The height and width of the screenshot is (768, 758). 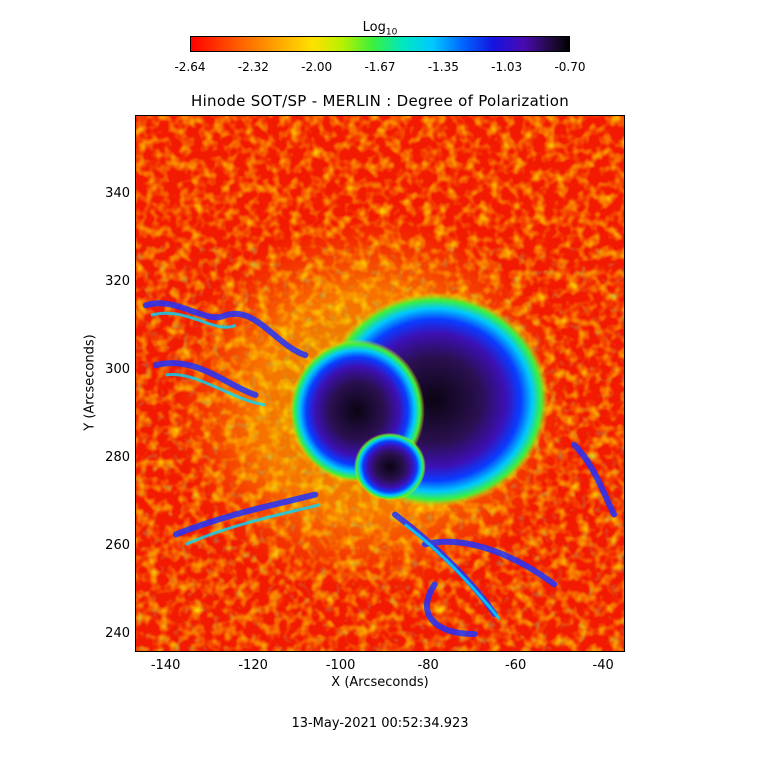 What do you see at coordinates (380, 67) in the screenshot?
I see `colorbar-tick-label: -1.67` at bounding box center [380, 67].